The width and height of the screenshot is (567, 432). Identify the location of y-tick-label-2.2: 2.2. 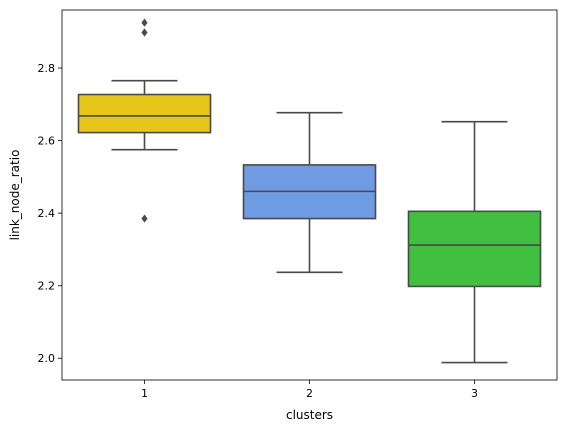
(47, 286).